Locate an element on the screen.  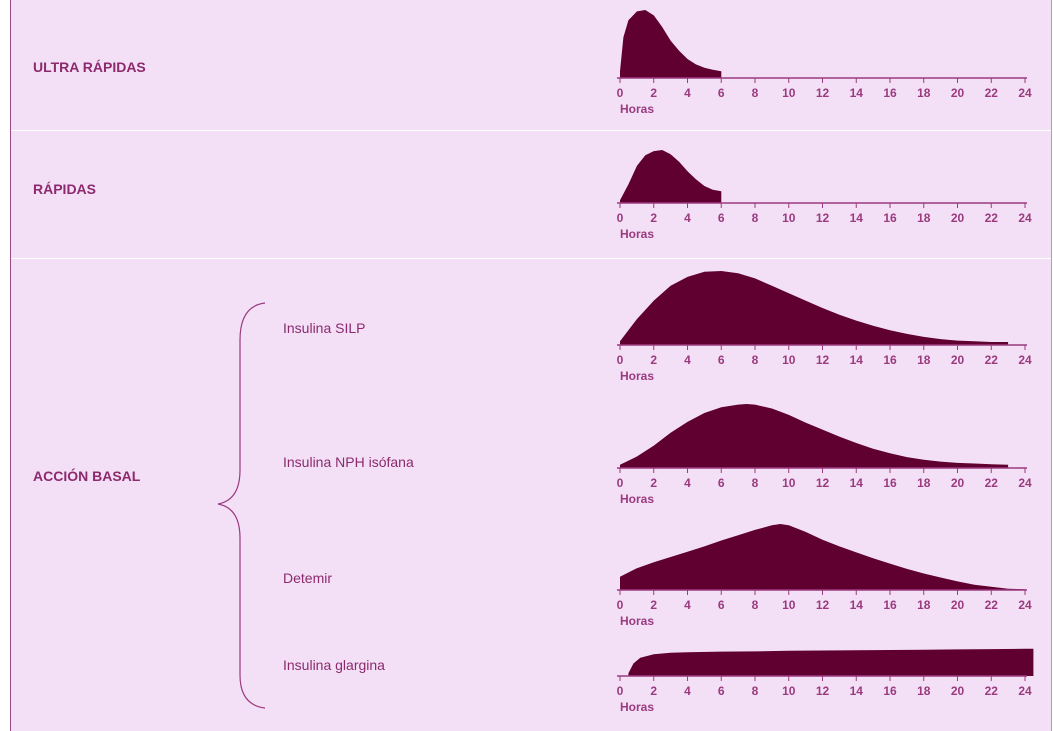
basal-brace is located at coordinates (241, 505).